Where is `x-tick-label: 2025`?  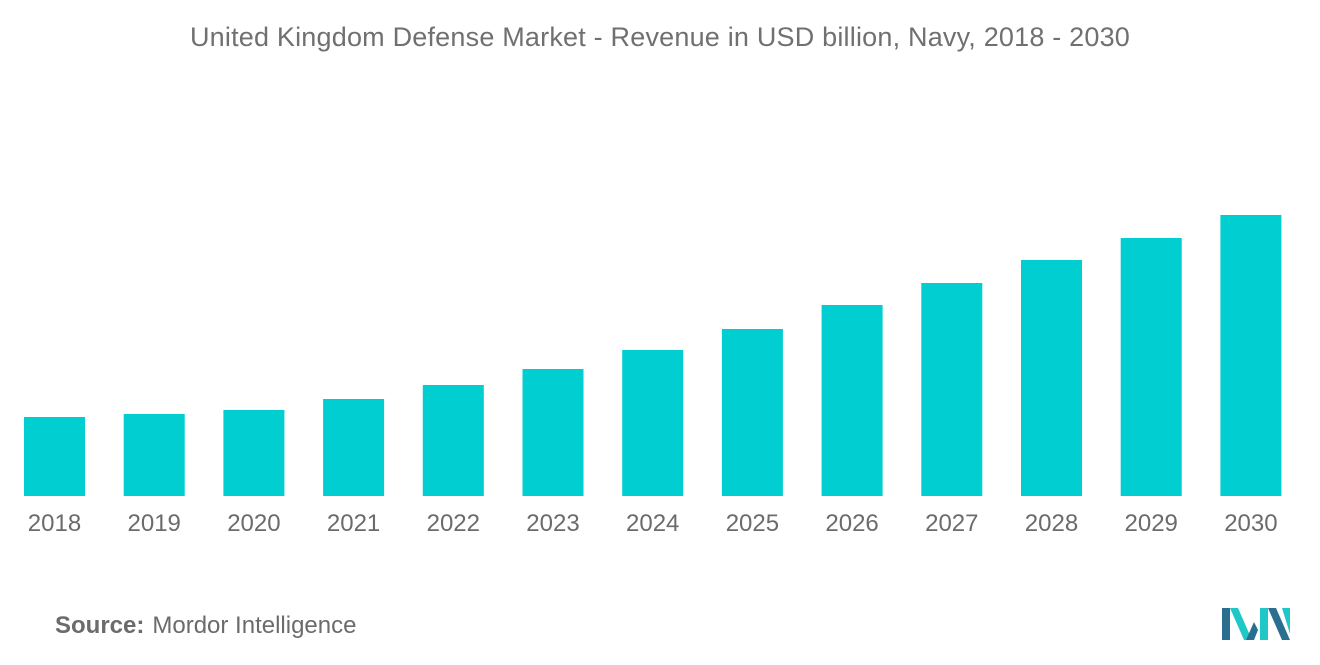
x-tick-label: 2025 is located at coordinates (752, 523).